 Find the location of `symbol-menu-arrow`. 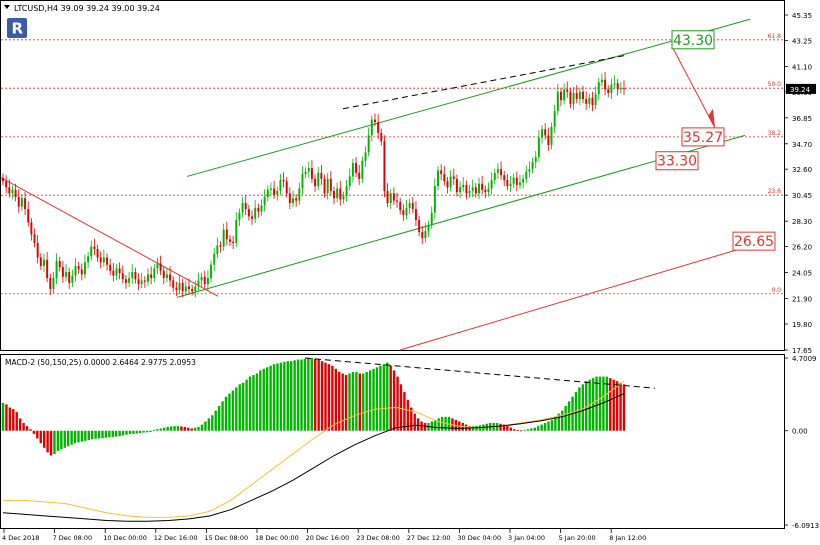

symbol-menu-arrow is located at coordinates (7, 7).